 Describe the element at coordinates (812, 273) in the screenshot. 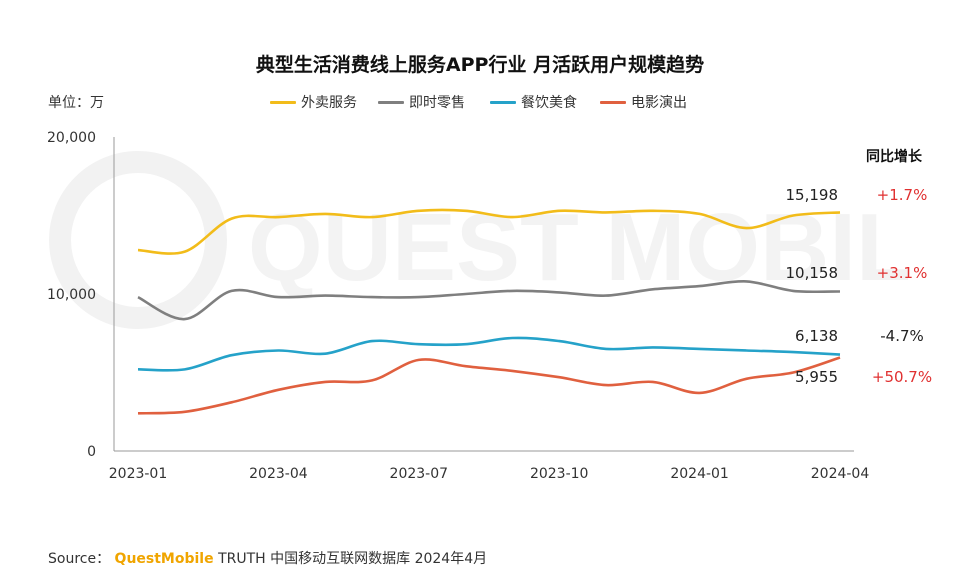

I see `end-value-label: 10,158` at that location.